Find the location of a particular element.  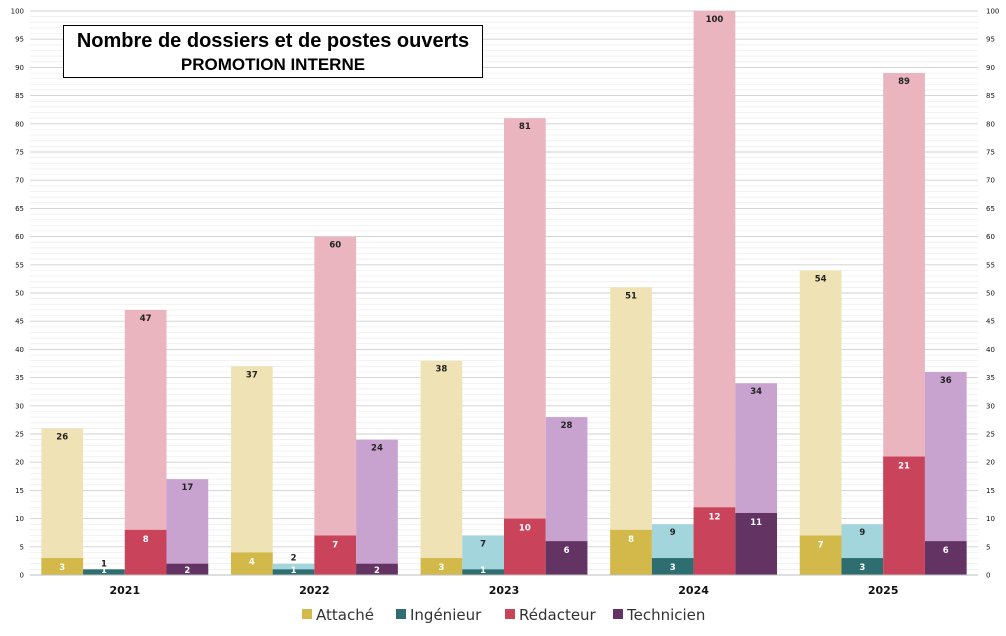

bar-redacteur-postes-2025 is located at coordinates (904, 515).